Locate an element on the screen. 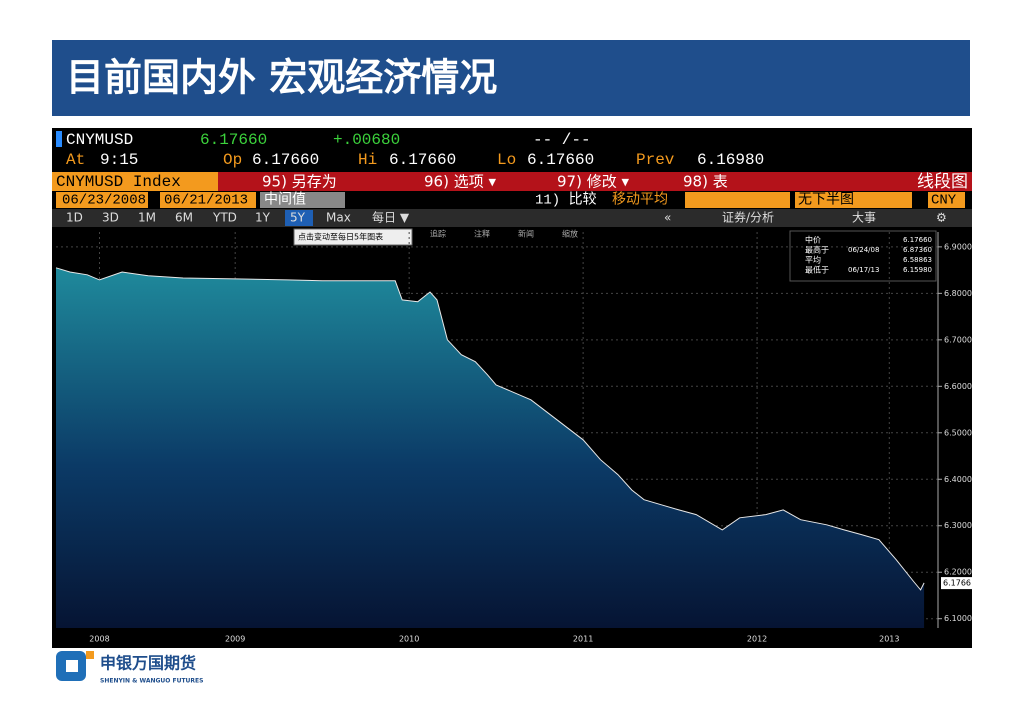  currency: CNY is located at coordinates (944, 201).